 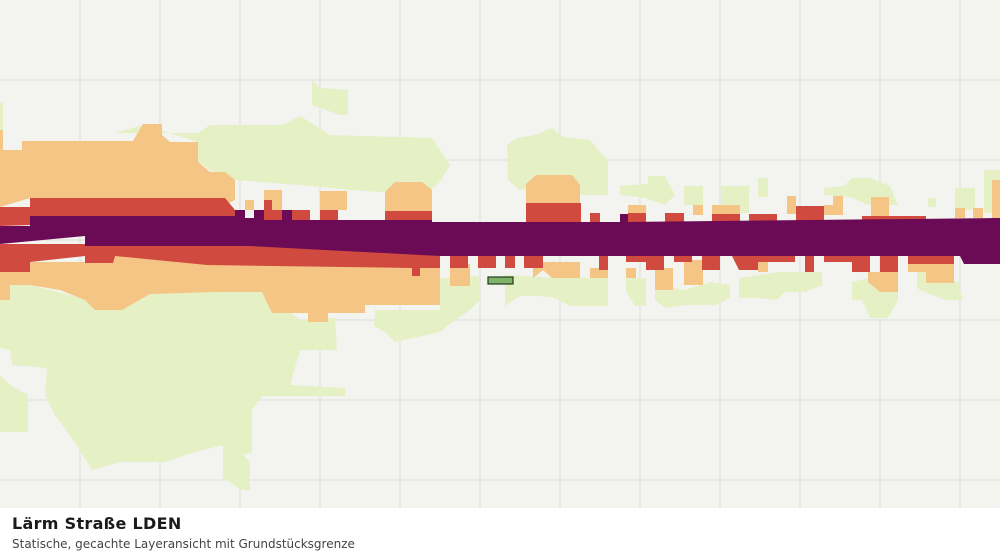 What do you see at coordinates (500, 280) in the screenshot?
I see `parcel-boundary` at bounding box center [500, 280].